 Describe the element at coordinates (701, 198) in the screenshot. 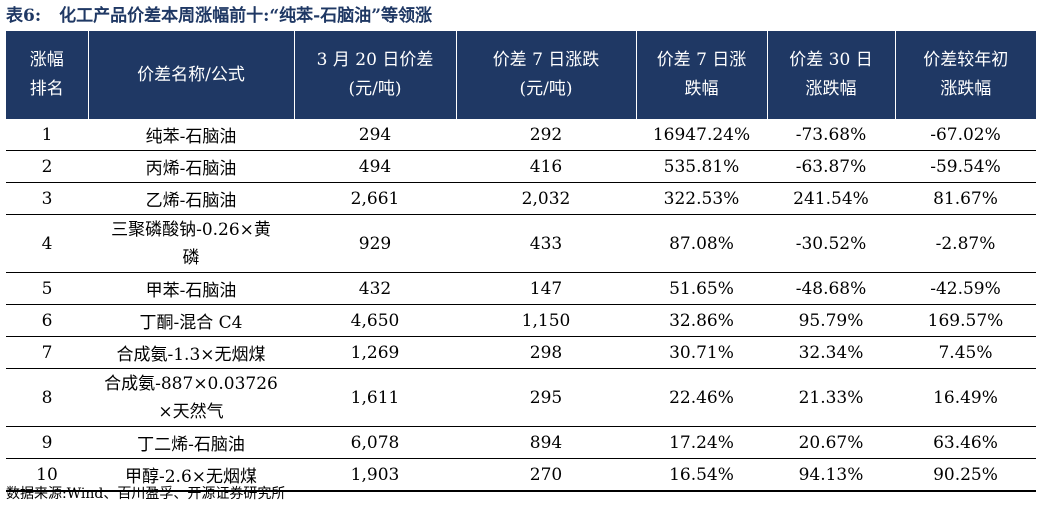

I see `pct-7d-cell: 322.53%` at that location.